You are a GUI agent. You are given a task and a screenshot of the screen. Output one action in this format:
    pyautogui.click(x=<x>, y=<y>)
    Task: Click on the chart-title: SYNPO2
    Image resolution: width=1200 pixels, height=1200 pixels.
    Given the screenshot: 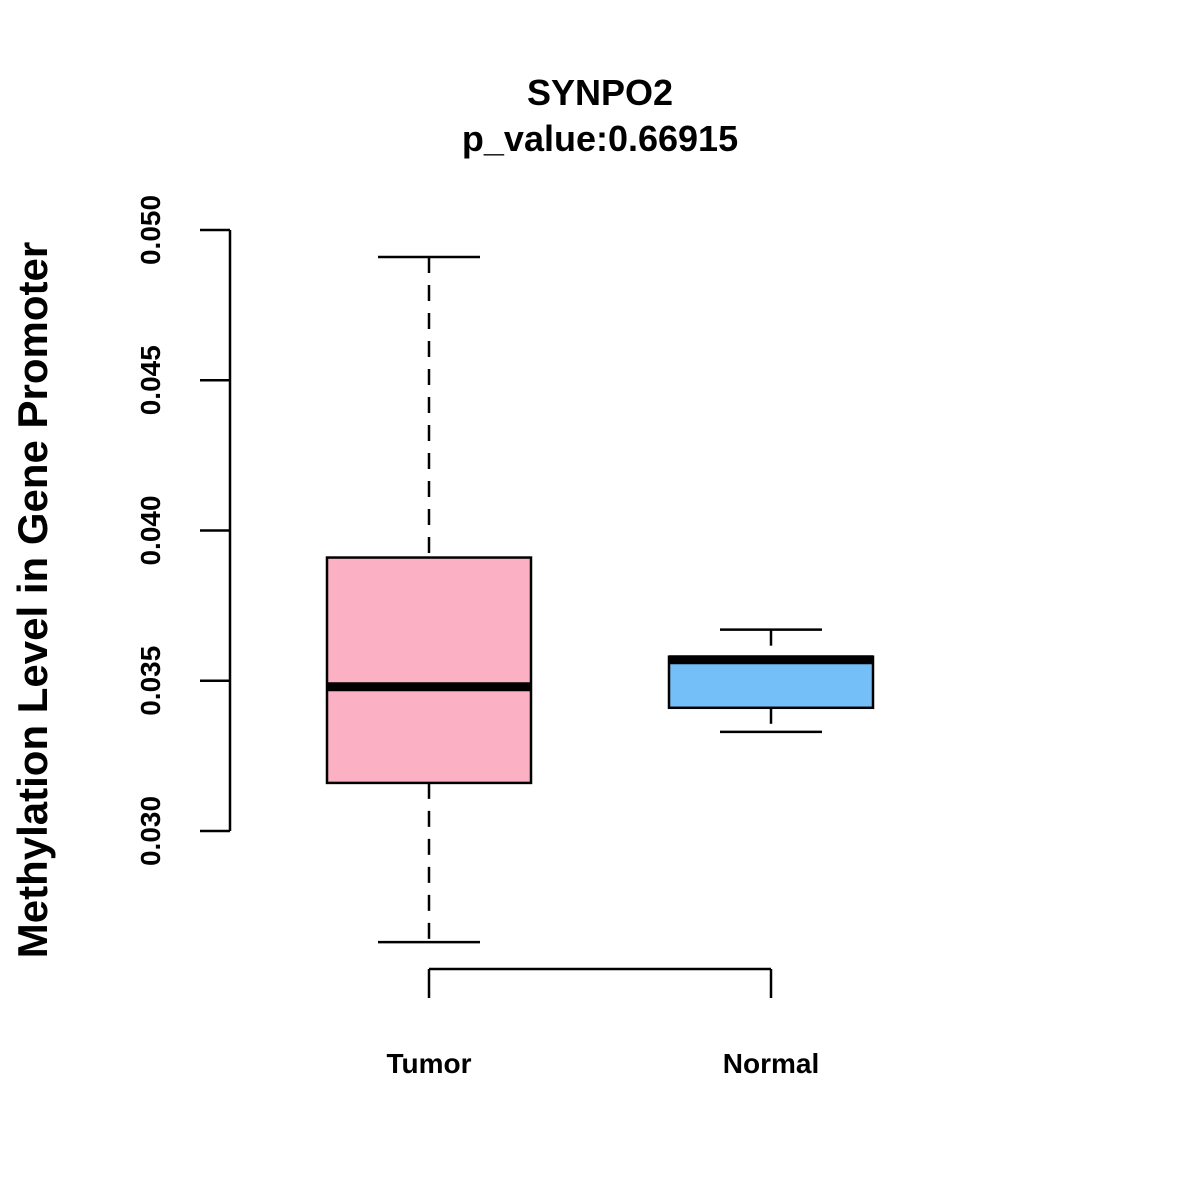 What is the action you would take?
    pyautogui.click(x=600, y=92)
    